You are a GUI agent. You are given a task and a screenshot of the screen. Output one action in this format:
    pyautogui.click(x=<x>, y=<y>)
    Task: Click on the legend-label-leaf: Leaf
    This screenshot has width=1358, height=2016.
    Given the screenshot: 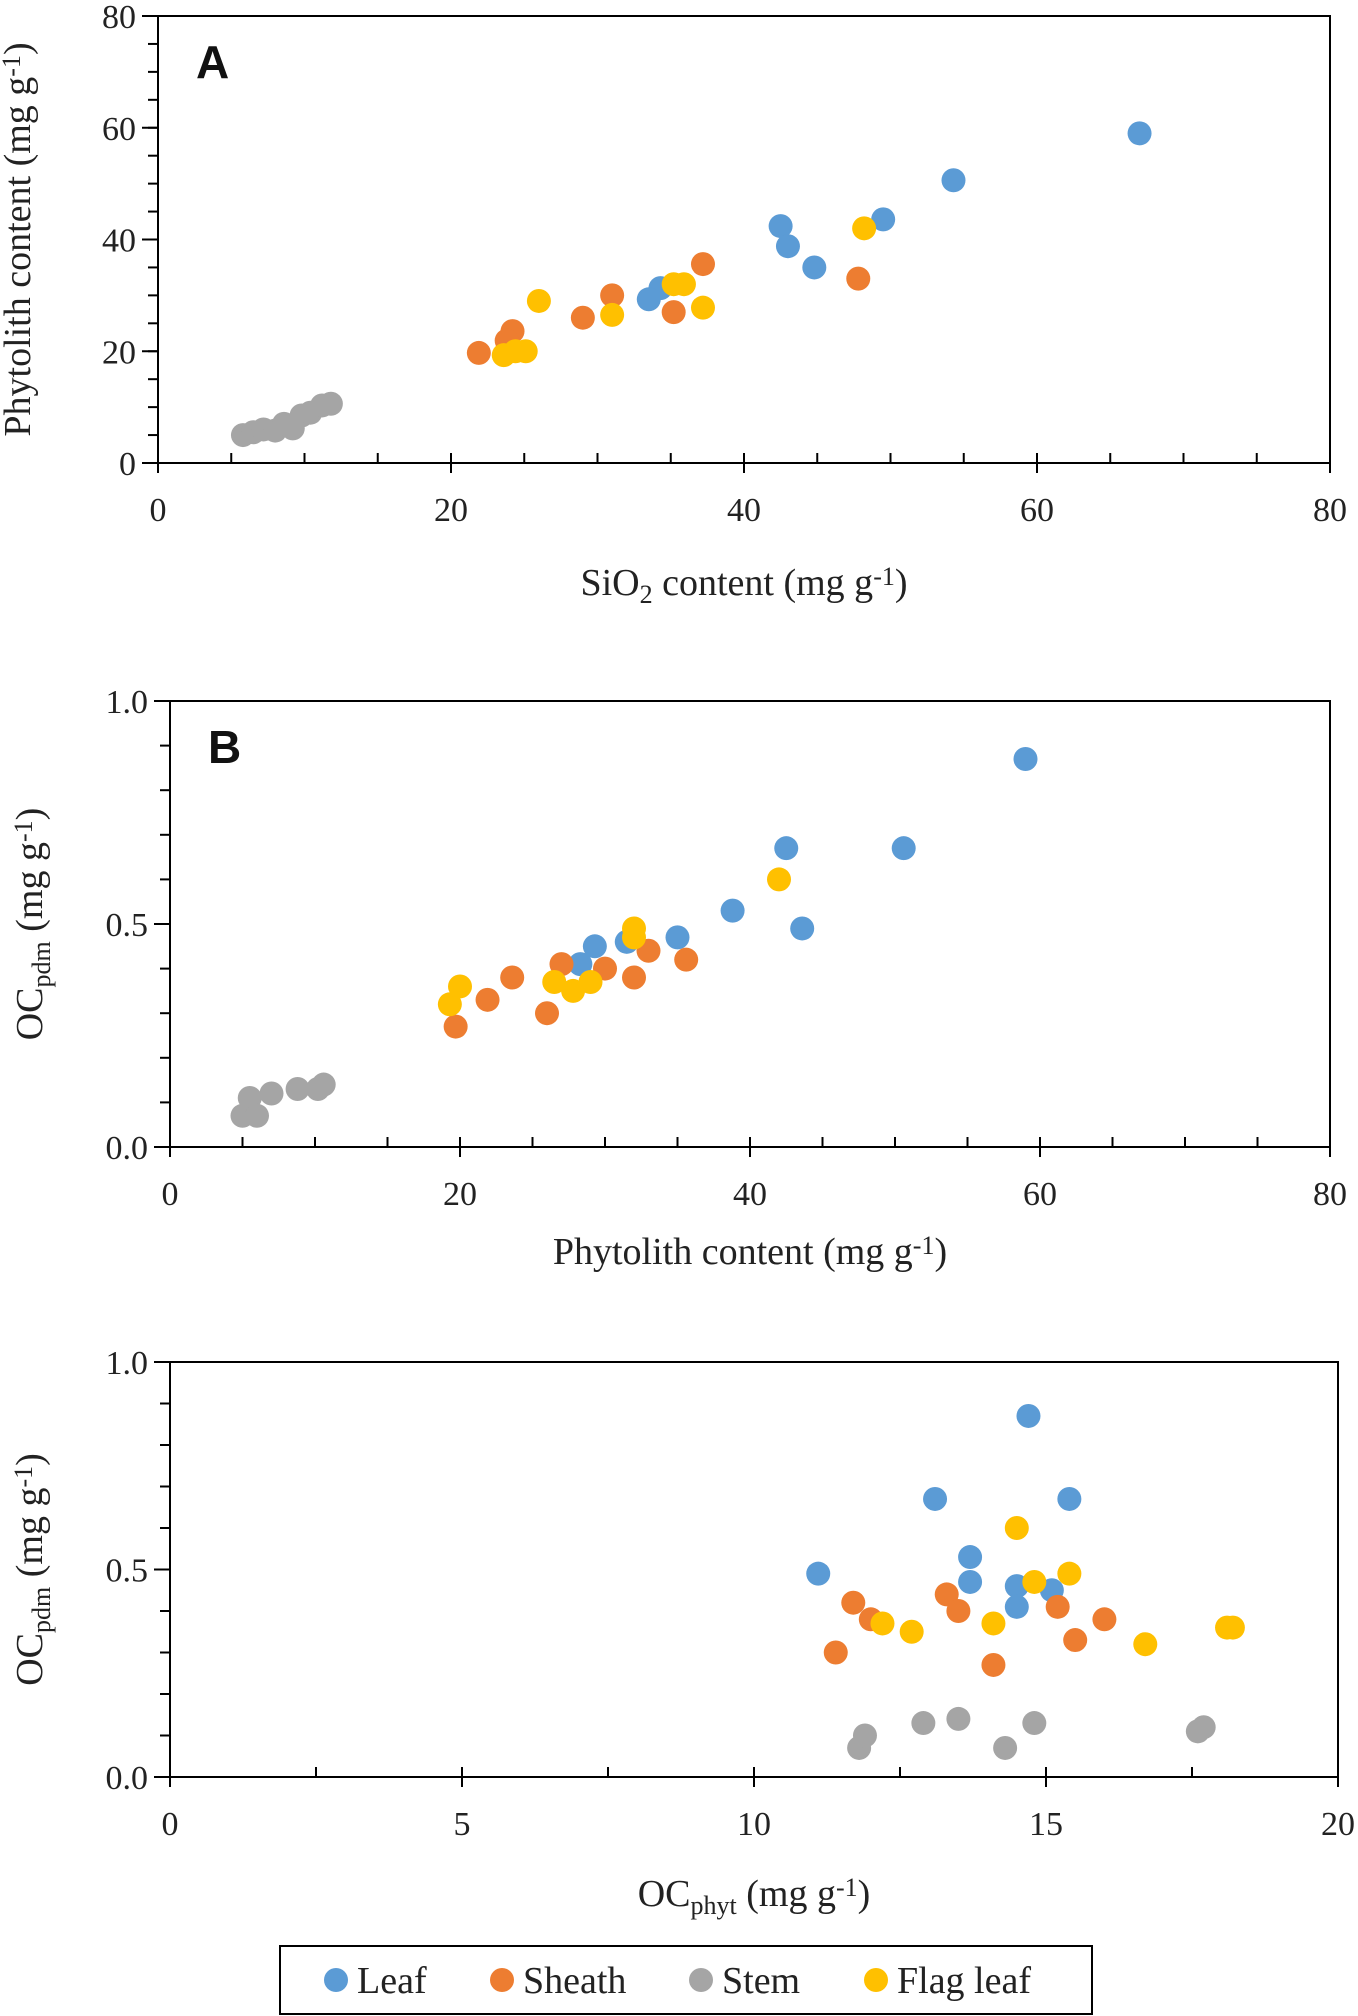 What is the action you would take?
    pyautogui.click(x=392, y=1981)
    